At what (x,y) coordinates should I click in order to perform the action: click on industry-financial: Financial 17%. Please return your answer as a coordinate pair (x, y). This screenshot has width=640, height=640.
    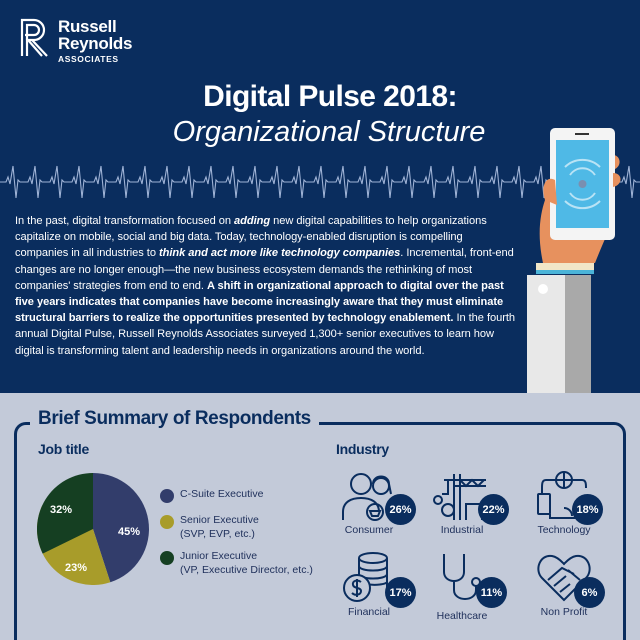
    Looking at the image, I should click on (371, 584).